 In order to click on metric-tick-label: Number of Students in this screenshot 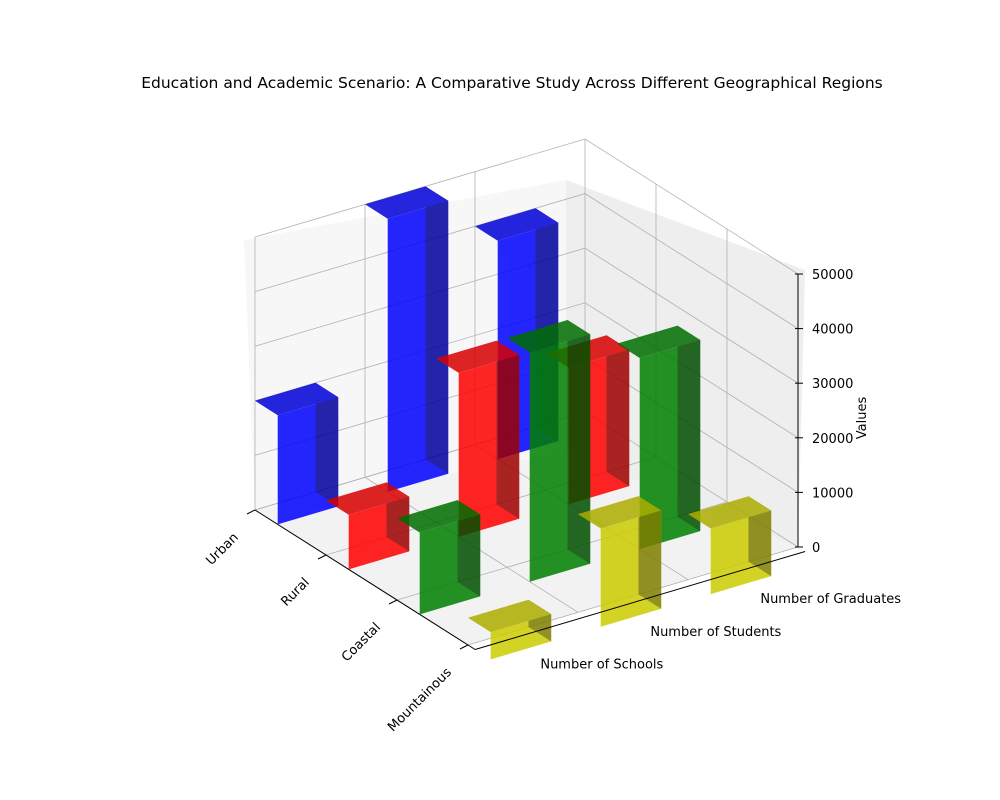, I will do `click(715, 632)`.